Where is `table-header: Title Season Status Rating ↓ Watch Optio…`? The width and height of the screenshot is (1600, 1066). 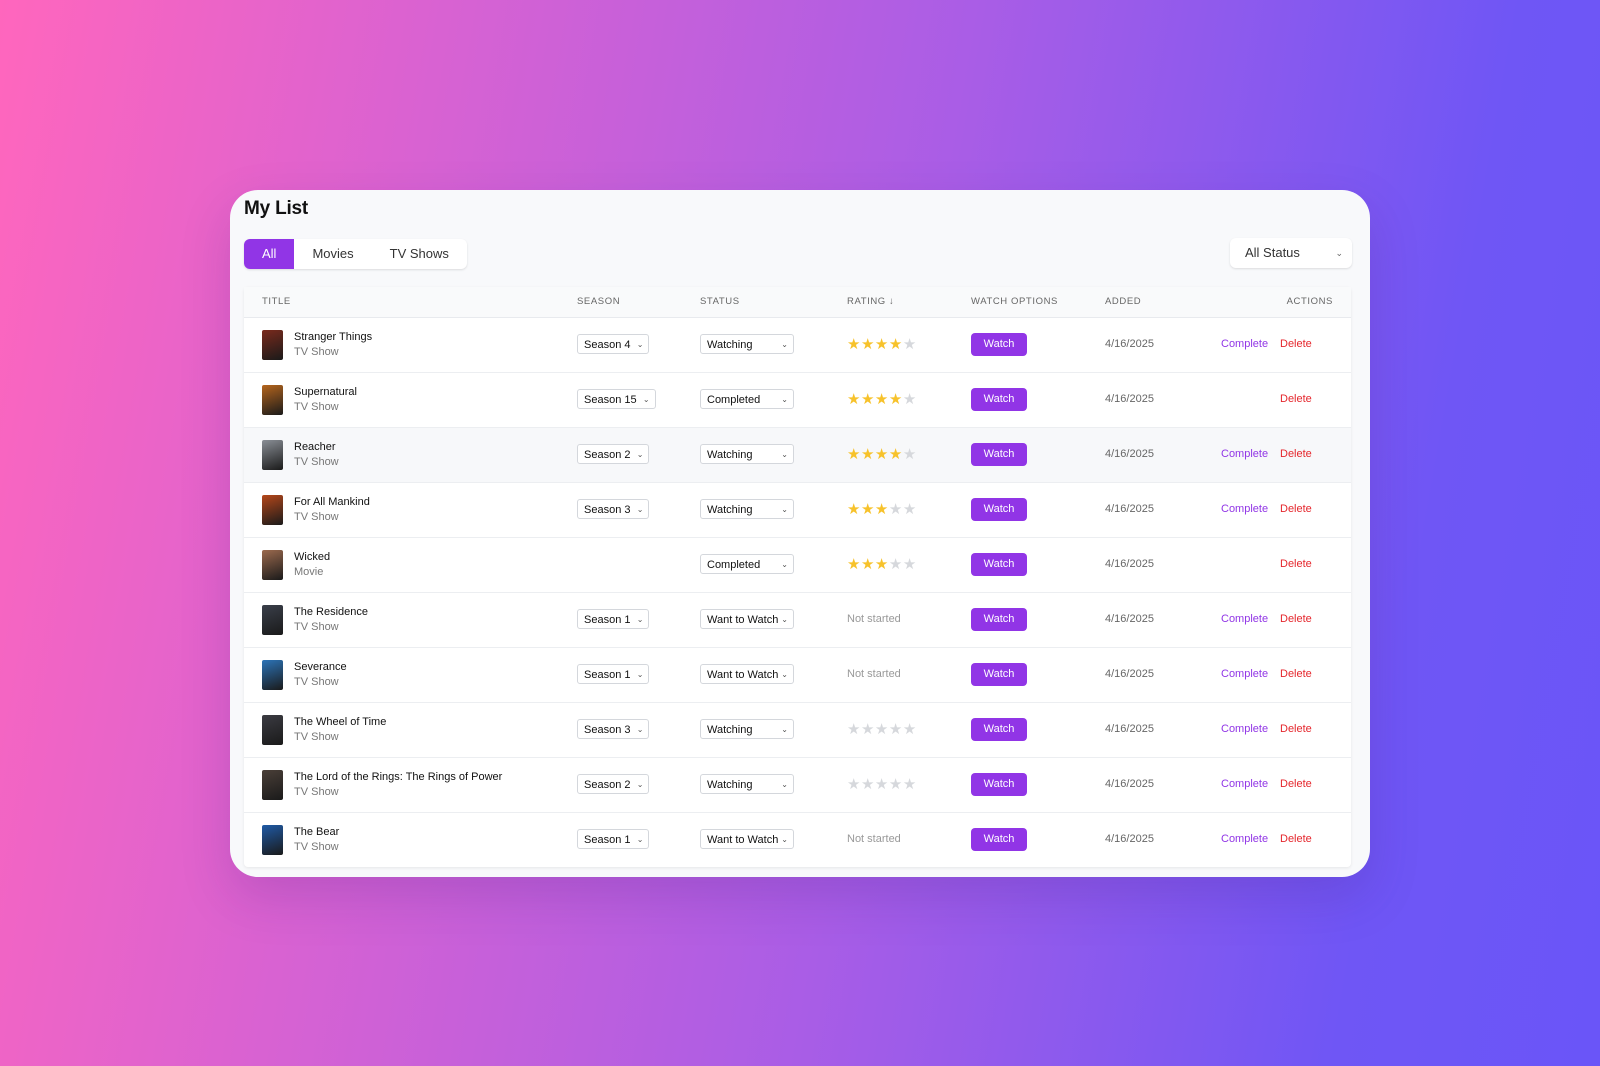 table-header: Title Season Status Rating ↓ Watch Optio… is located at coordinates (797, 302).